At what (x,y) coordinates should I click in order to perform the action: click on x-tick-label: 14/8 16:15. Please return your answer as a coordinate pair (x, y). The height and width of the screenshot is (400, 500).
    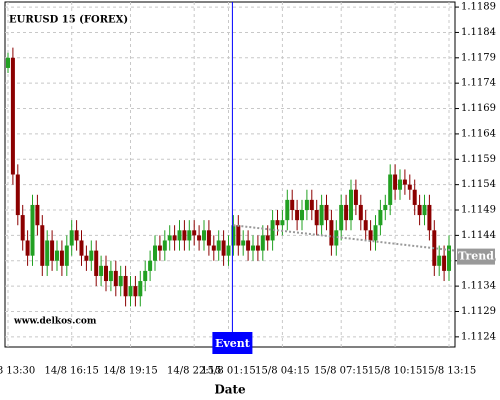
    Looking at the image, I should click on (71, 371).